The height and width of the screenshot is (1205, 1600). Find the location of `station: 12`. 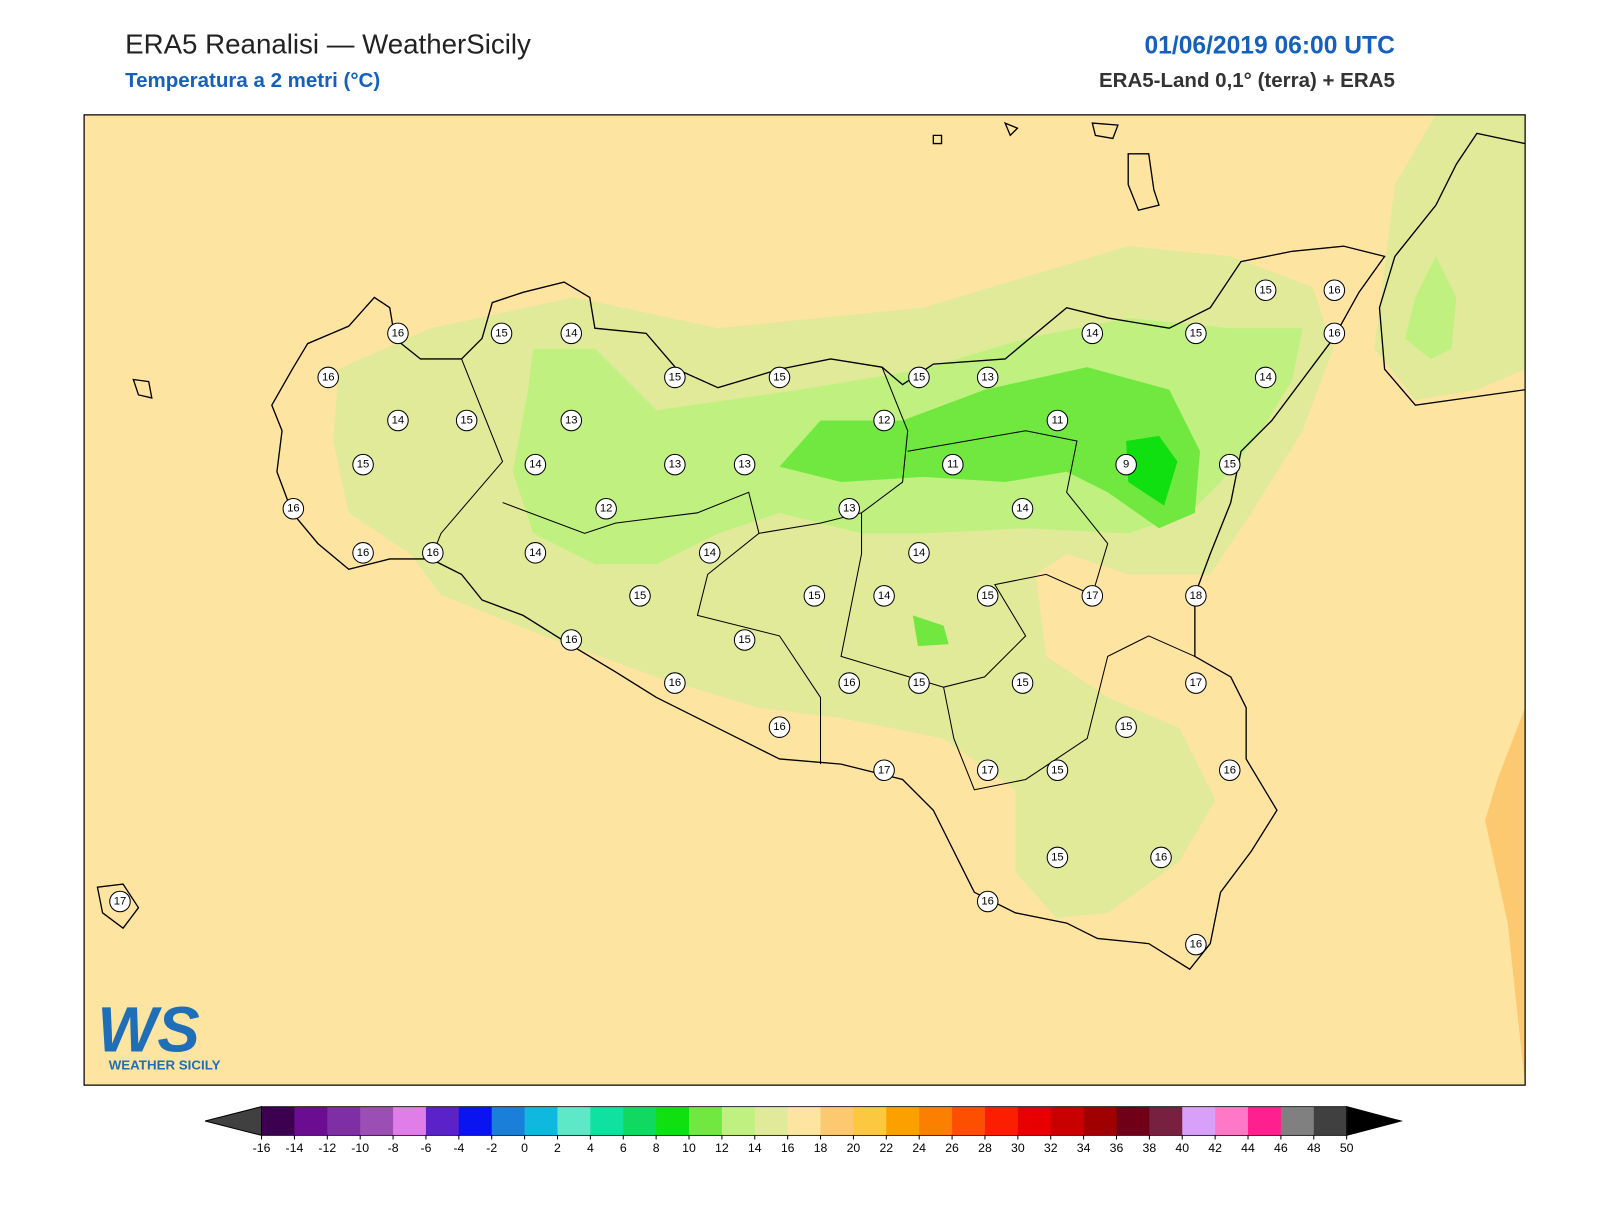

station: 12 is located at coordinates (884, 420).